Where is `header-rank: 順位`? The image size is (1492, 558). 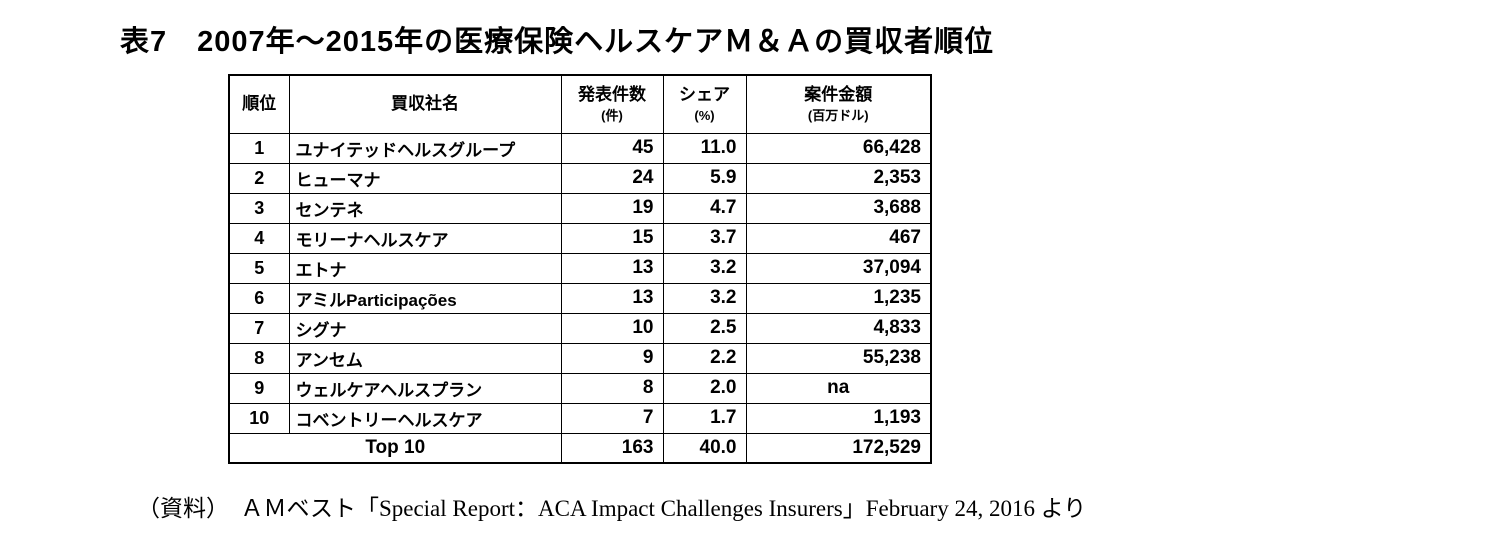 header-rank: 順位 is located at coordinates (259, 104).